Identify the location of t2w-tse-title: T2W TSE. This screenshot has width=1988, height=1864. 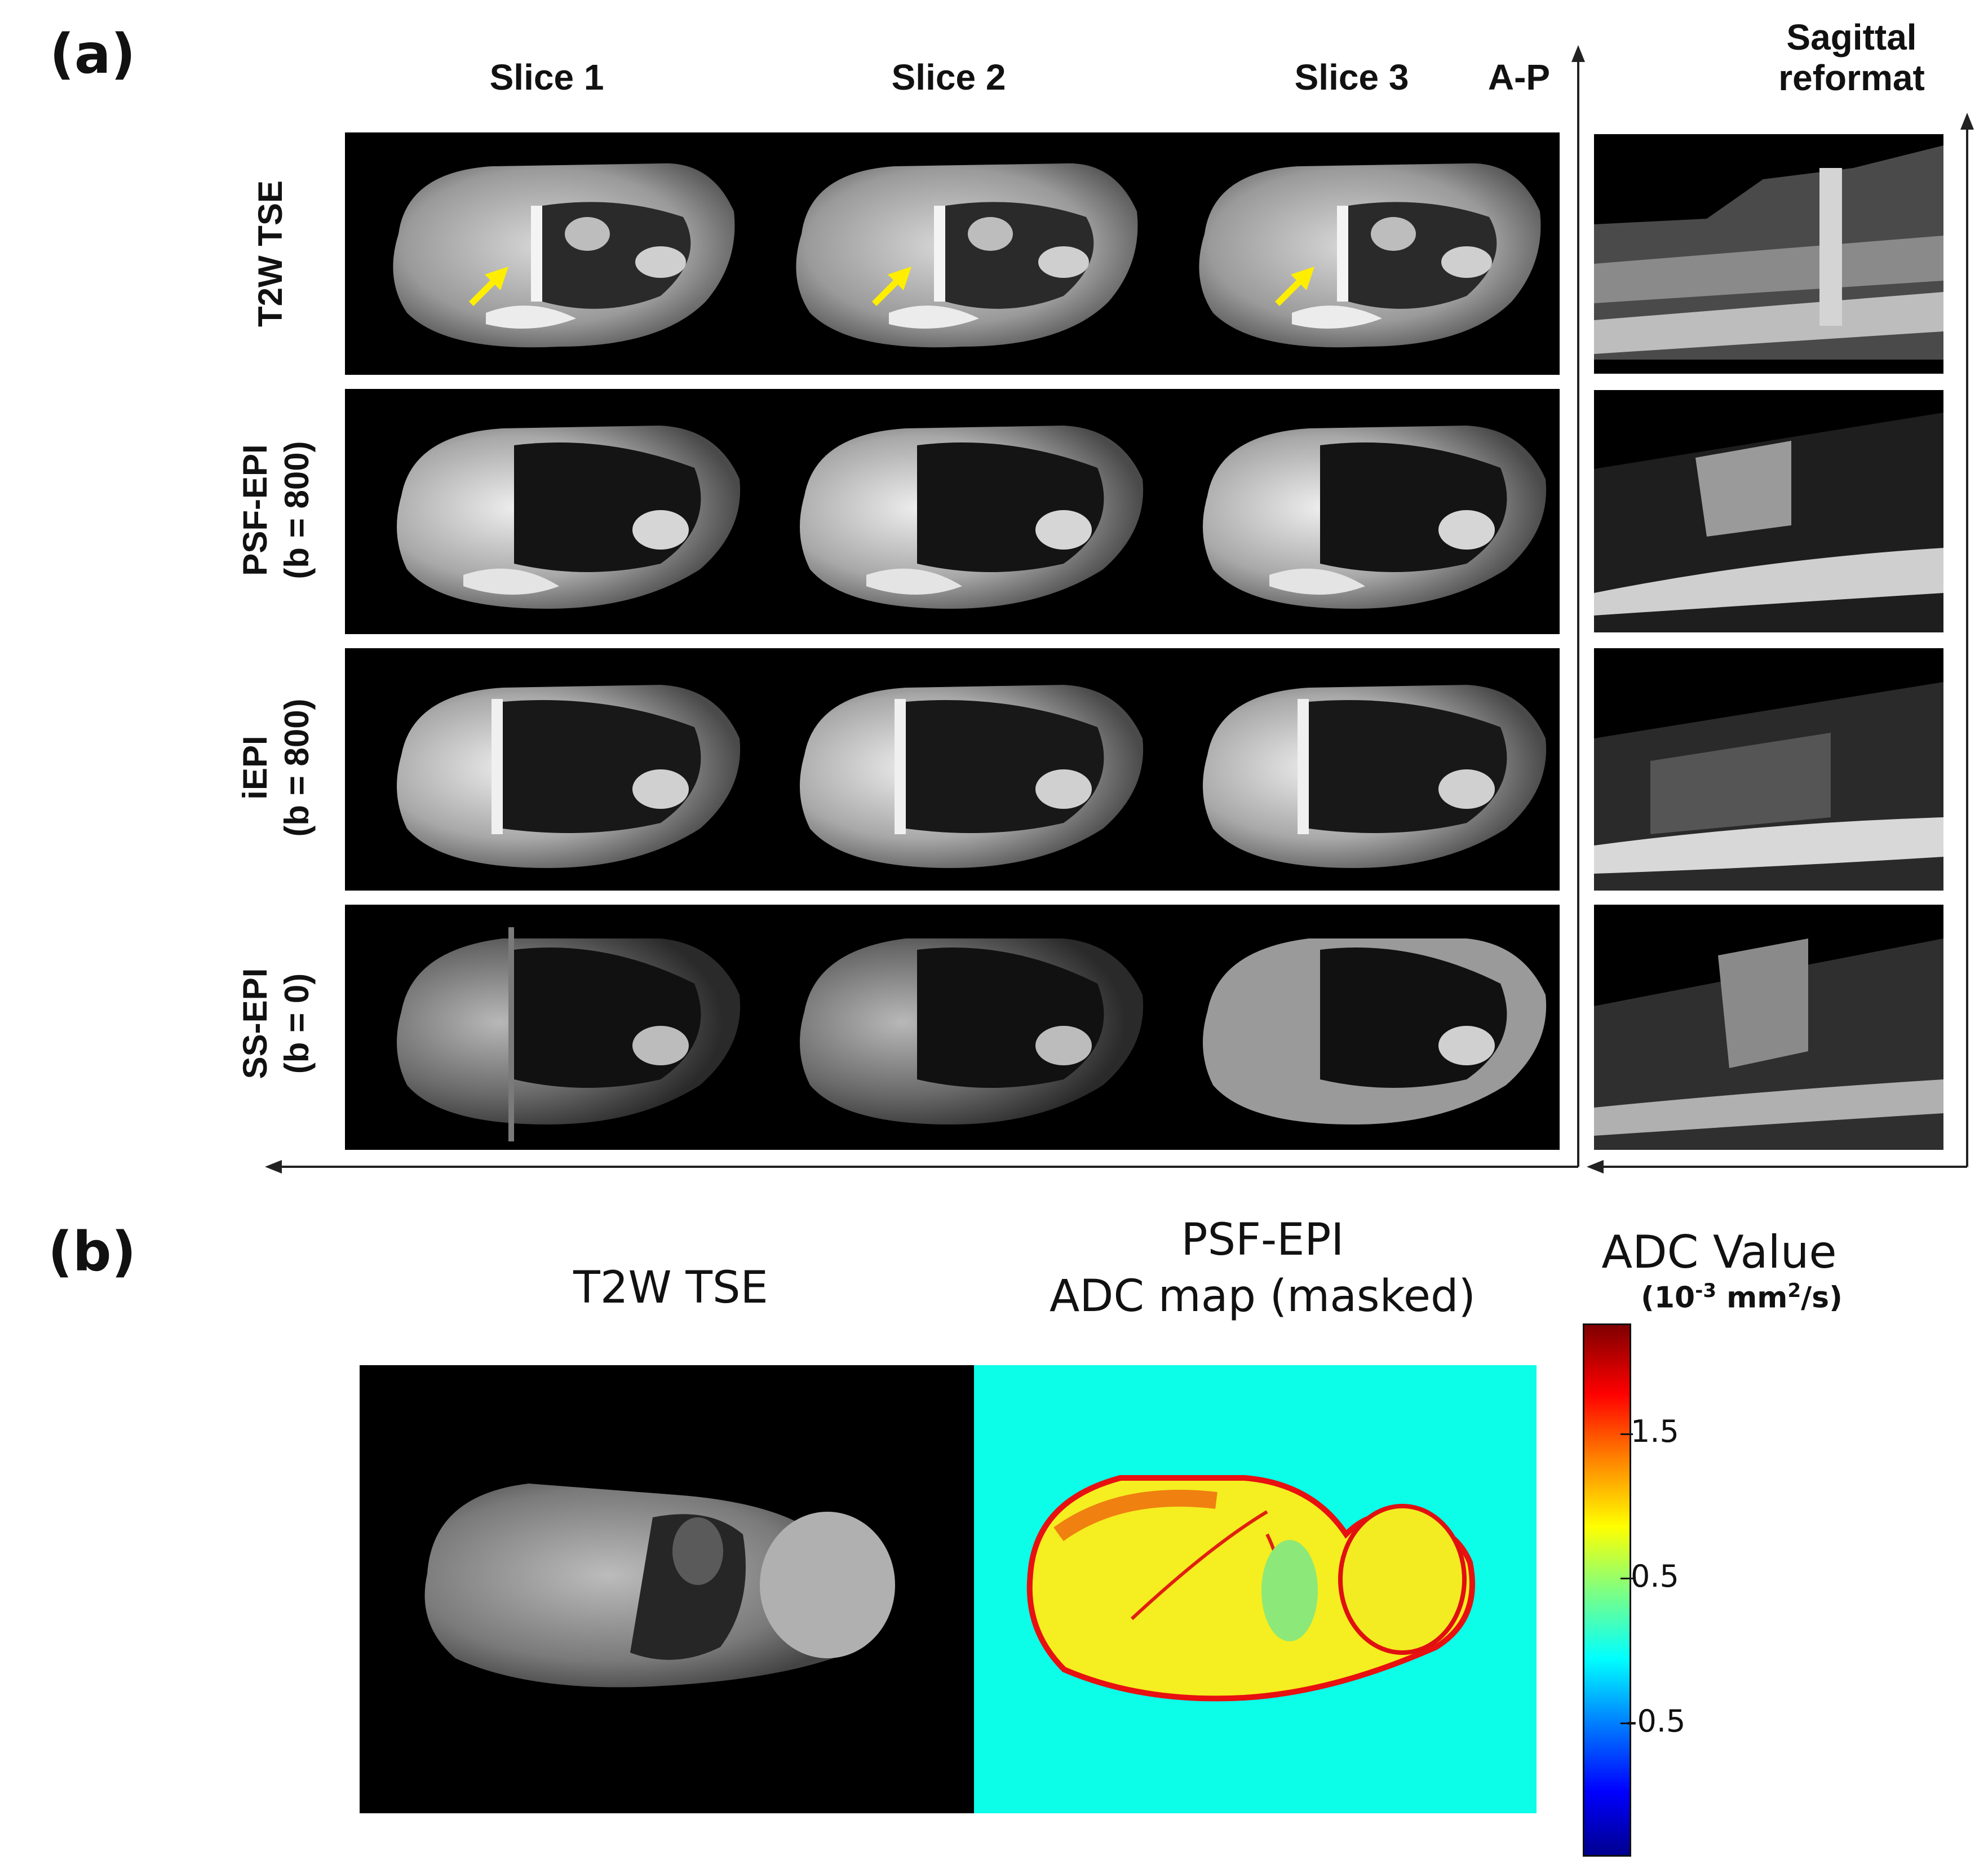
(670, 1288).